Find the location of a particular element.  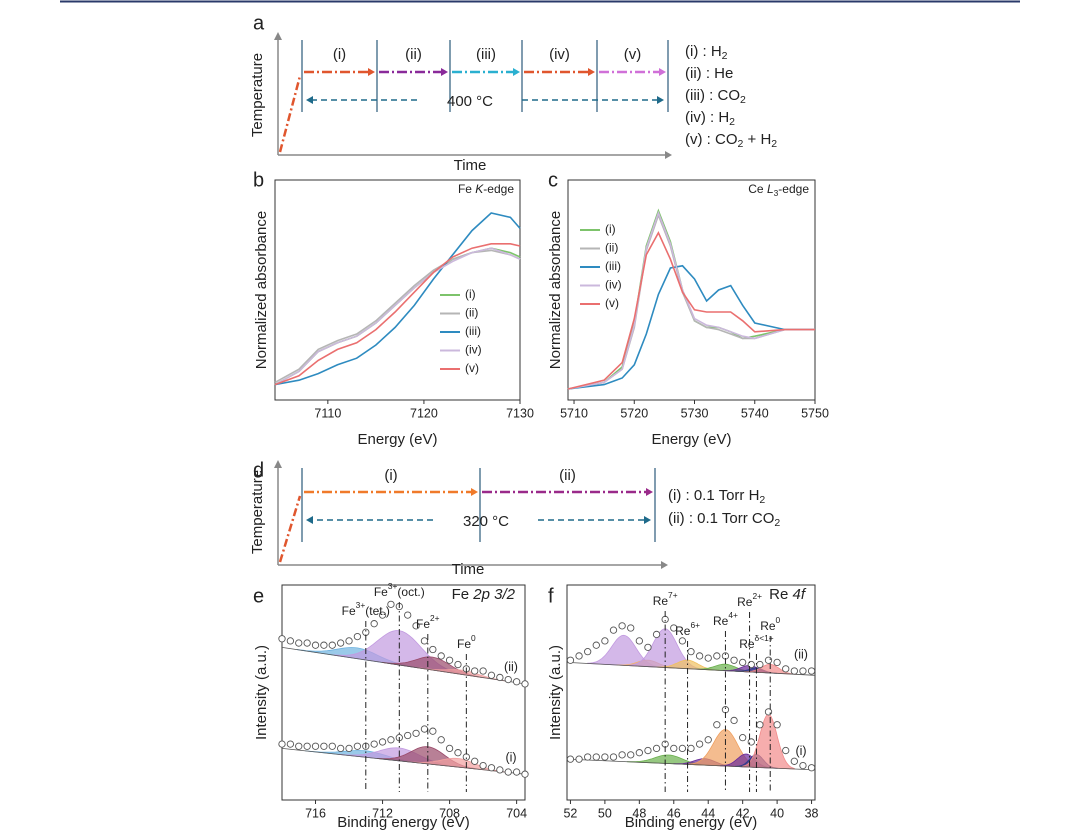

ramp is located at coordinates (290, 114).